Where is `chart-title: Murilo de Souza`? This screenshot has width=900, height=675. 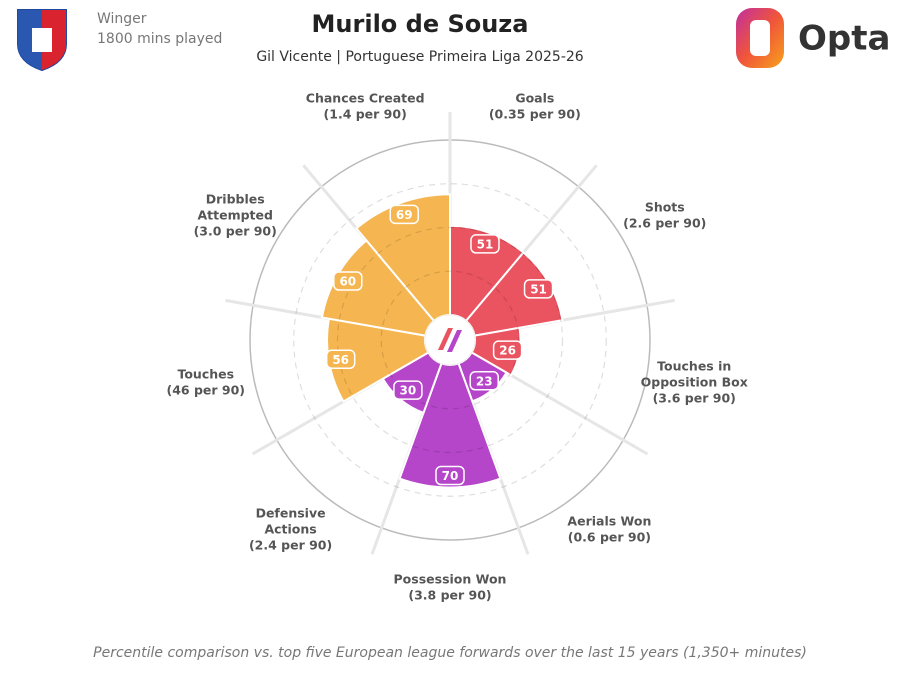 chart-title: Murilo de Souza is located at coordinates (420, 24).